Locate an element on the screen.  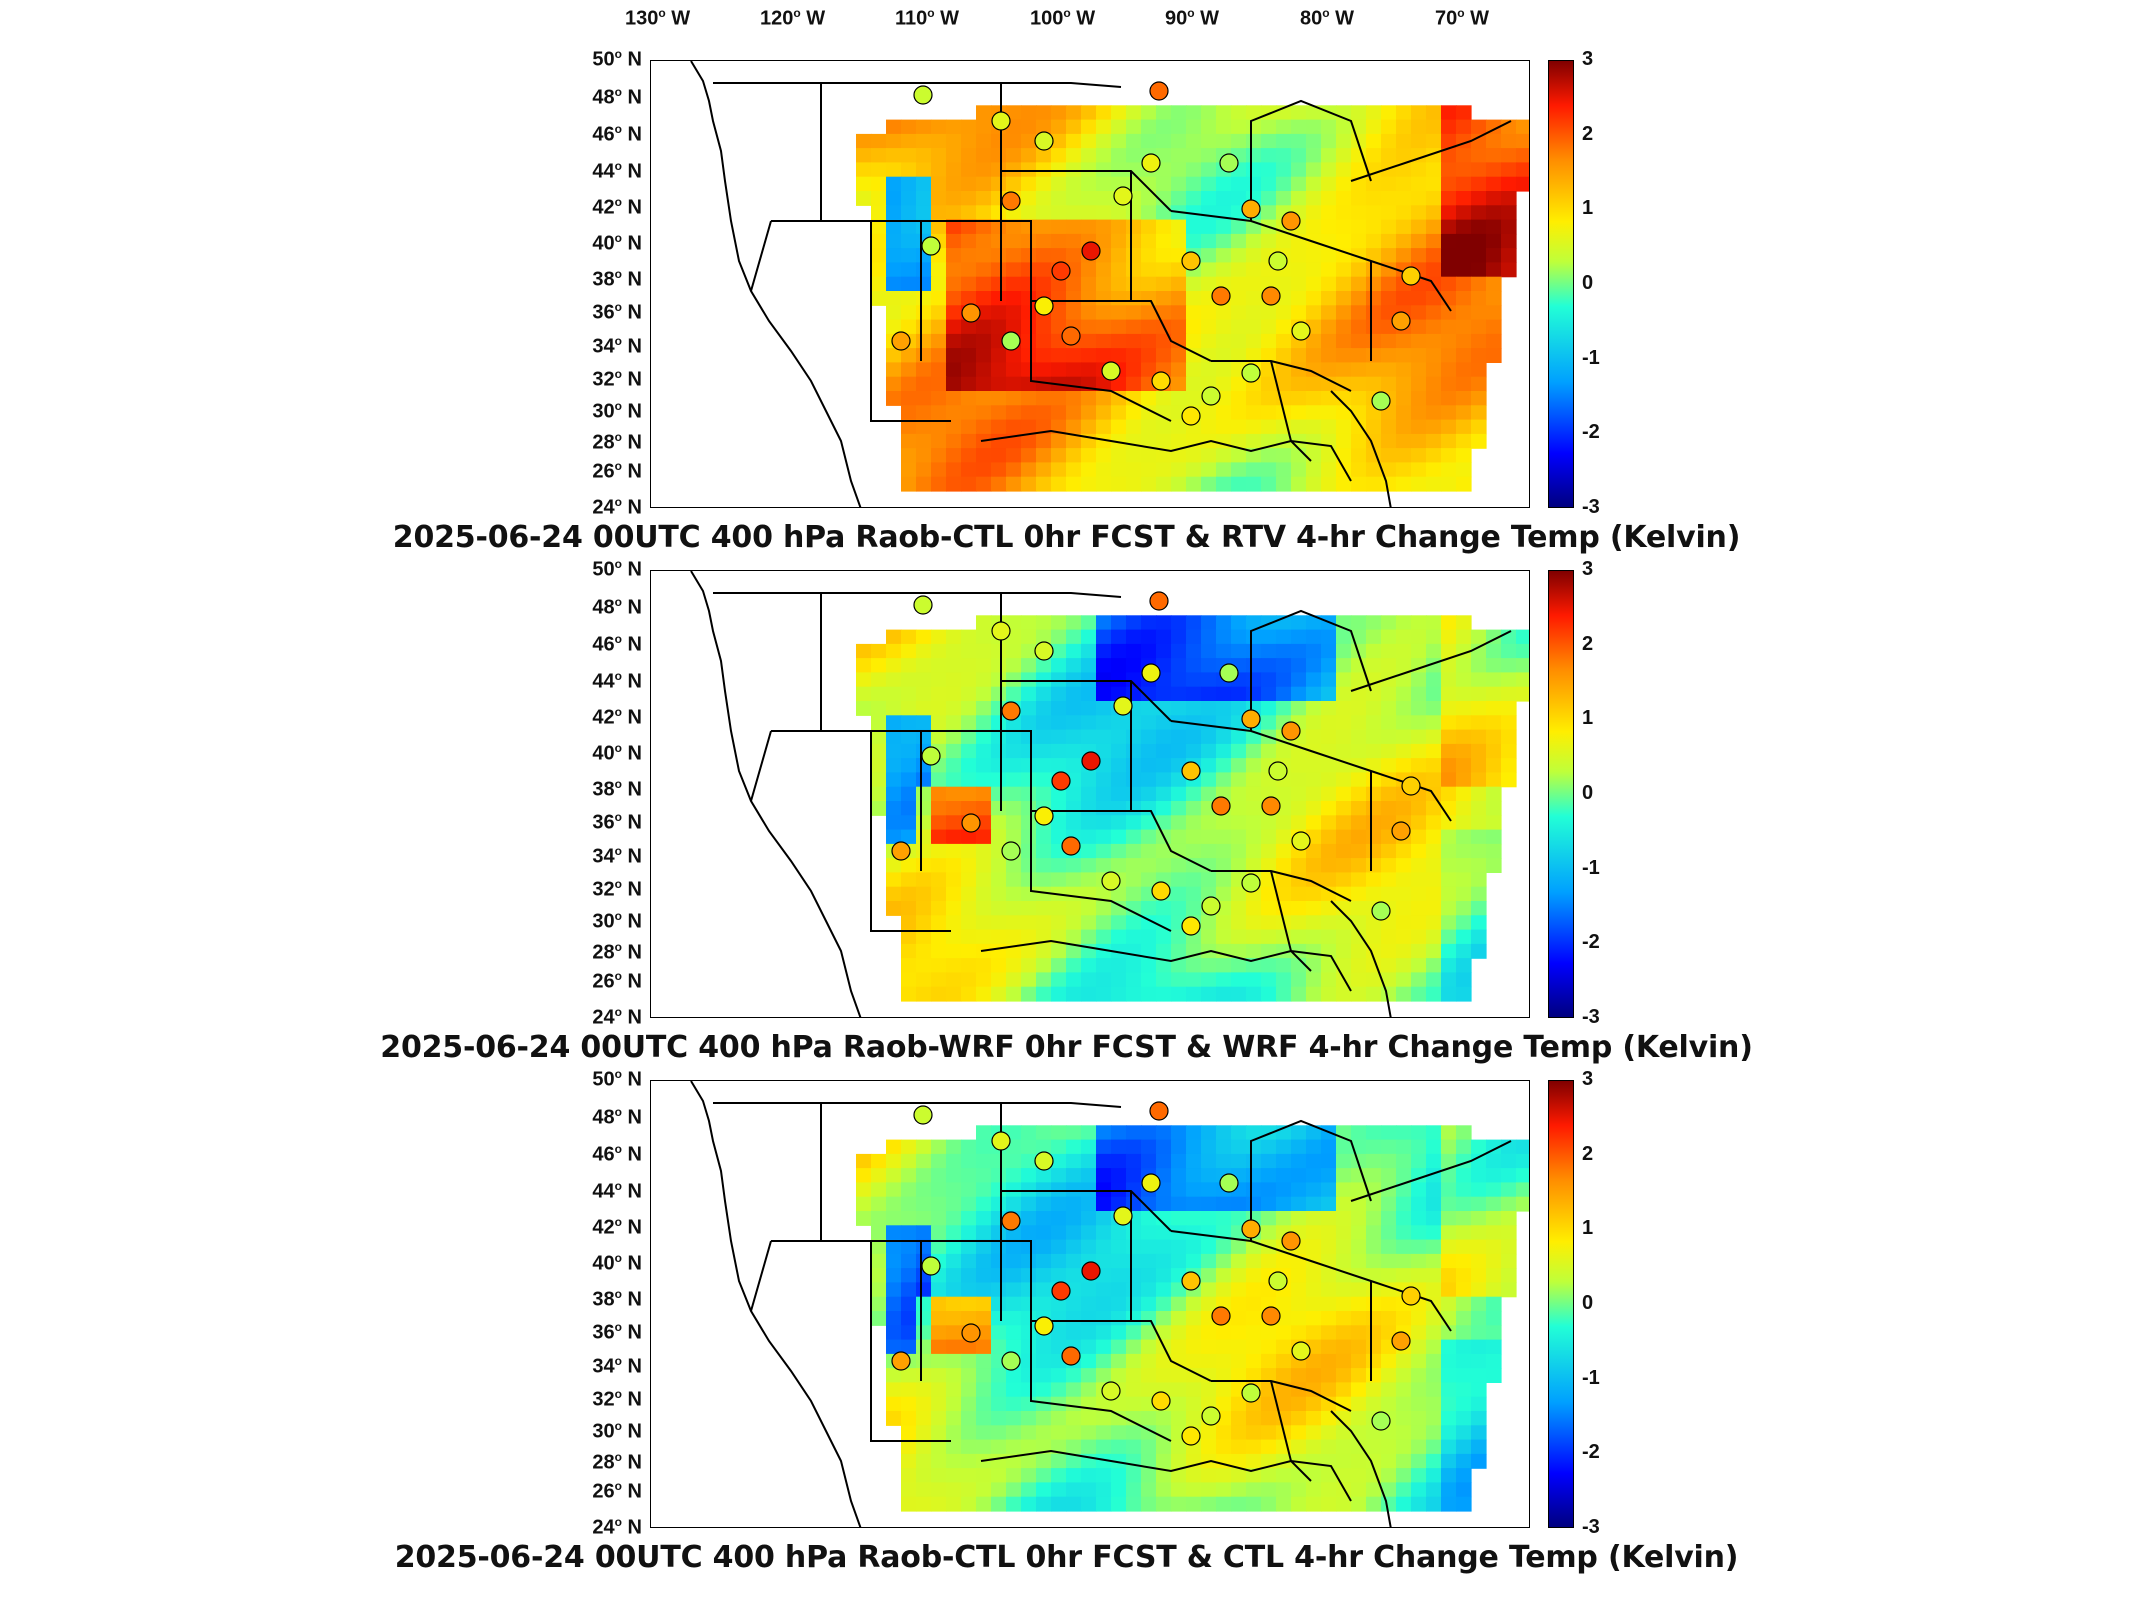
raob-stations is located at coordinates (1156, 763).